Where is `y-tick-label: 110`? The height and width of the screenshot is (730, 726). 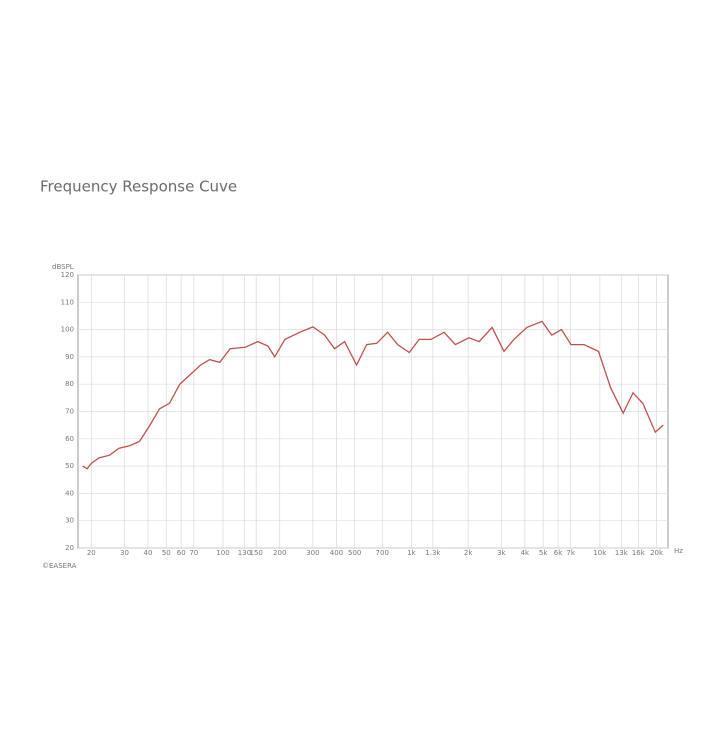
y-tick-label: 110 is located at coordinates (67, 302).